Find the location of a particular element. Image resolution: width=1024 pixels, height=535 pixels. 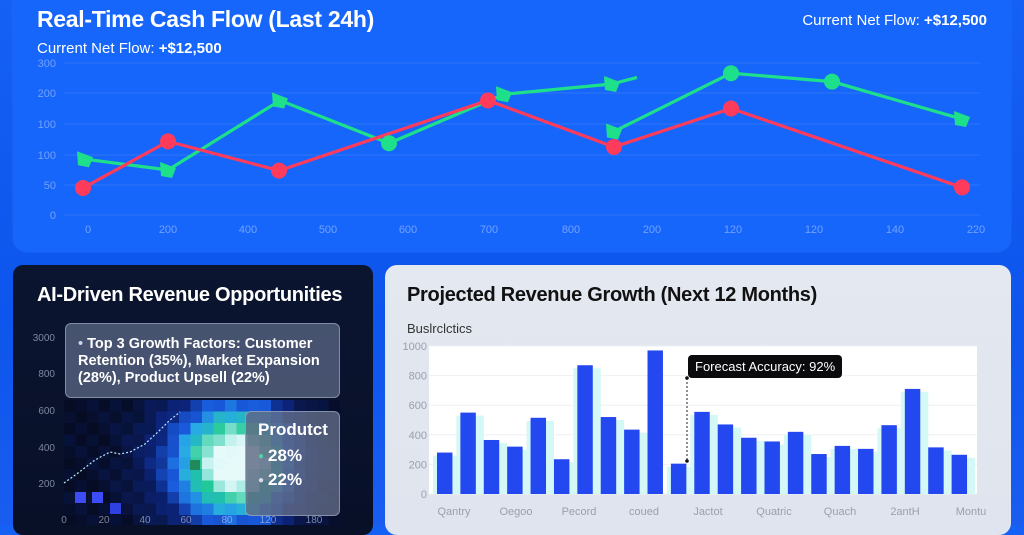

x-tick-label: 220 is located at coordinates (976, 230).